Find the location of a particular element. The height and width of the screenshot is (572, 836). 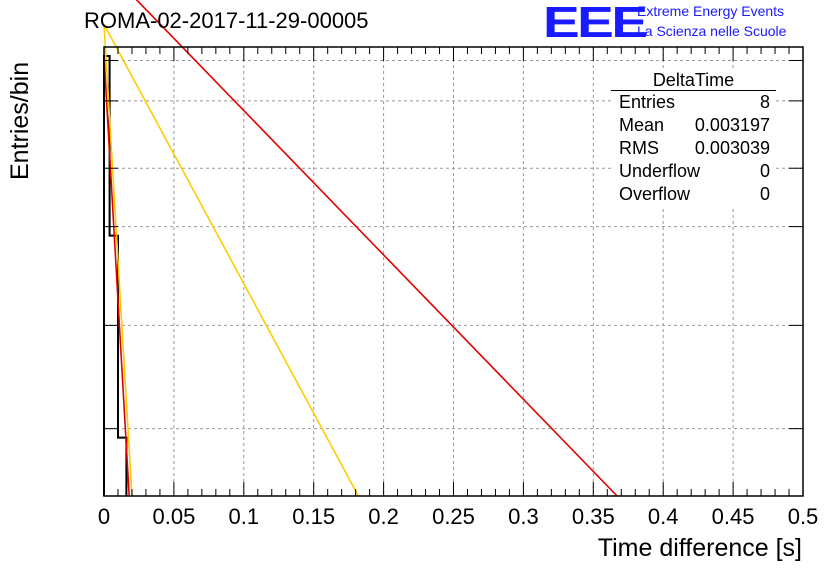

x-axis-label: Time difference [s] is located at coordinates (699, 548).